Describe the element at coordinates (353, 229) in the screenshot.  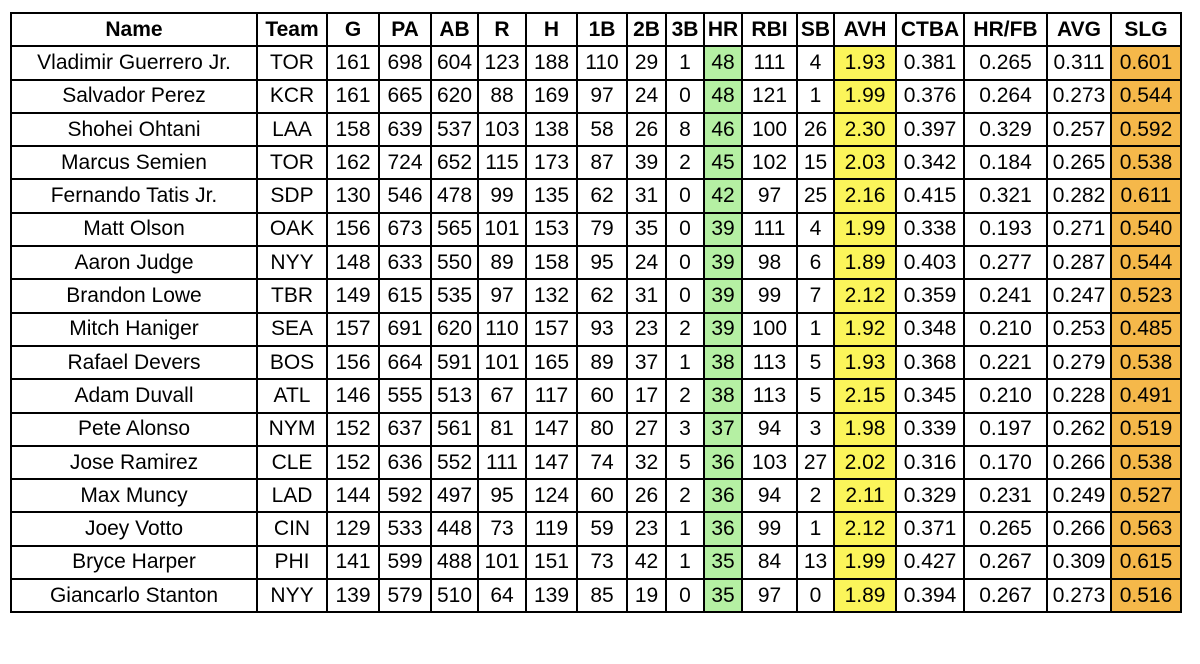
I see `stat-cell: 156` at that location.